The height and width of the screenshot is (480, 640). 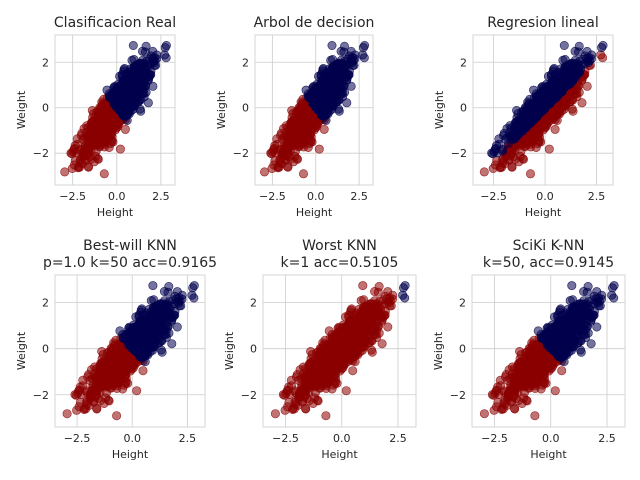 I want to click on subplot-title: Arbol de decision, so click(x=314, y=23).